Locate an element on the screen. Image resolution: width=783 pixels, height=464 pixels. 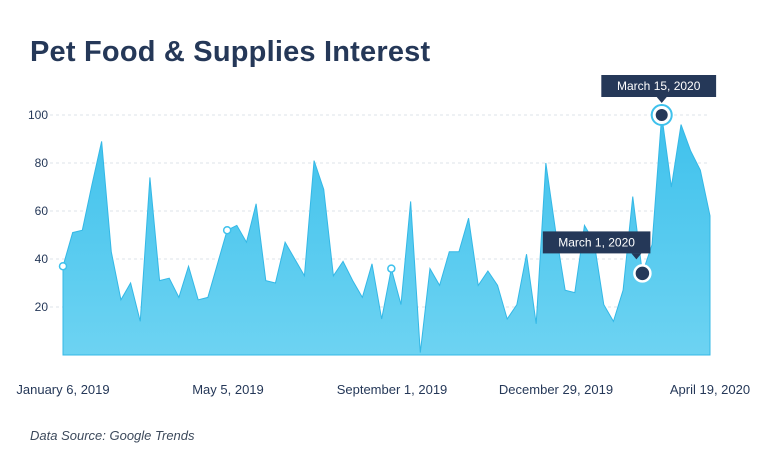
x-tick-label-0: January 6, 2019 is located at coordinates (62, 389).